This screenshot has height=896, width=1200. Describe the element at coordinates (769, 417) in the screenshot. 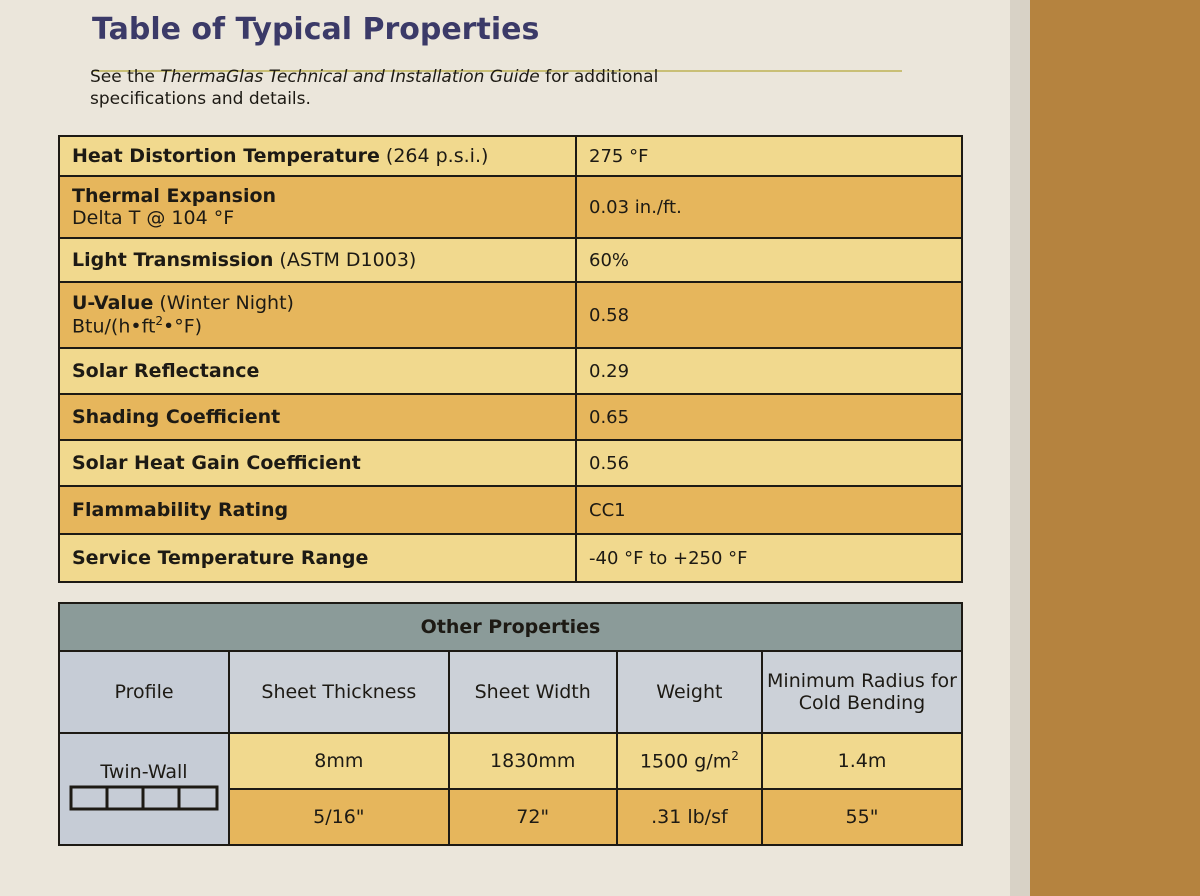

I see `property-value: 0.65` at that location.